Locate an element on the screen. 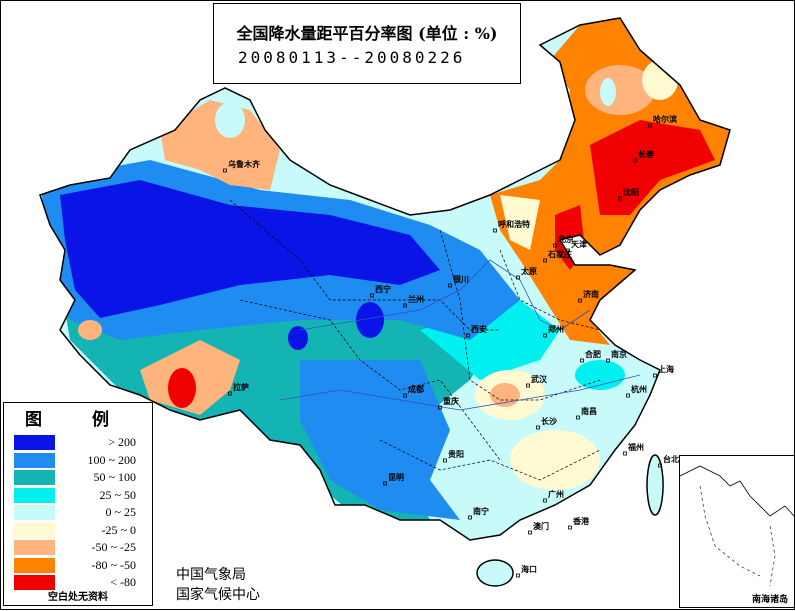 The image size is (795, 611). city-label: 香港 is located at coordinates (581, 521).